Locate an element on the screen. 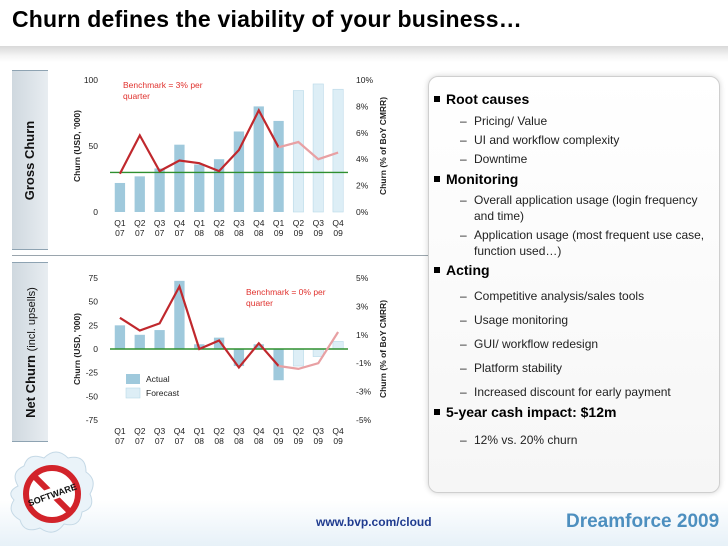 This screenshot has width=728, height=546. y-tick-label: 25 is located at coordinates (94, 325).